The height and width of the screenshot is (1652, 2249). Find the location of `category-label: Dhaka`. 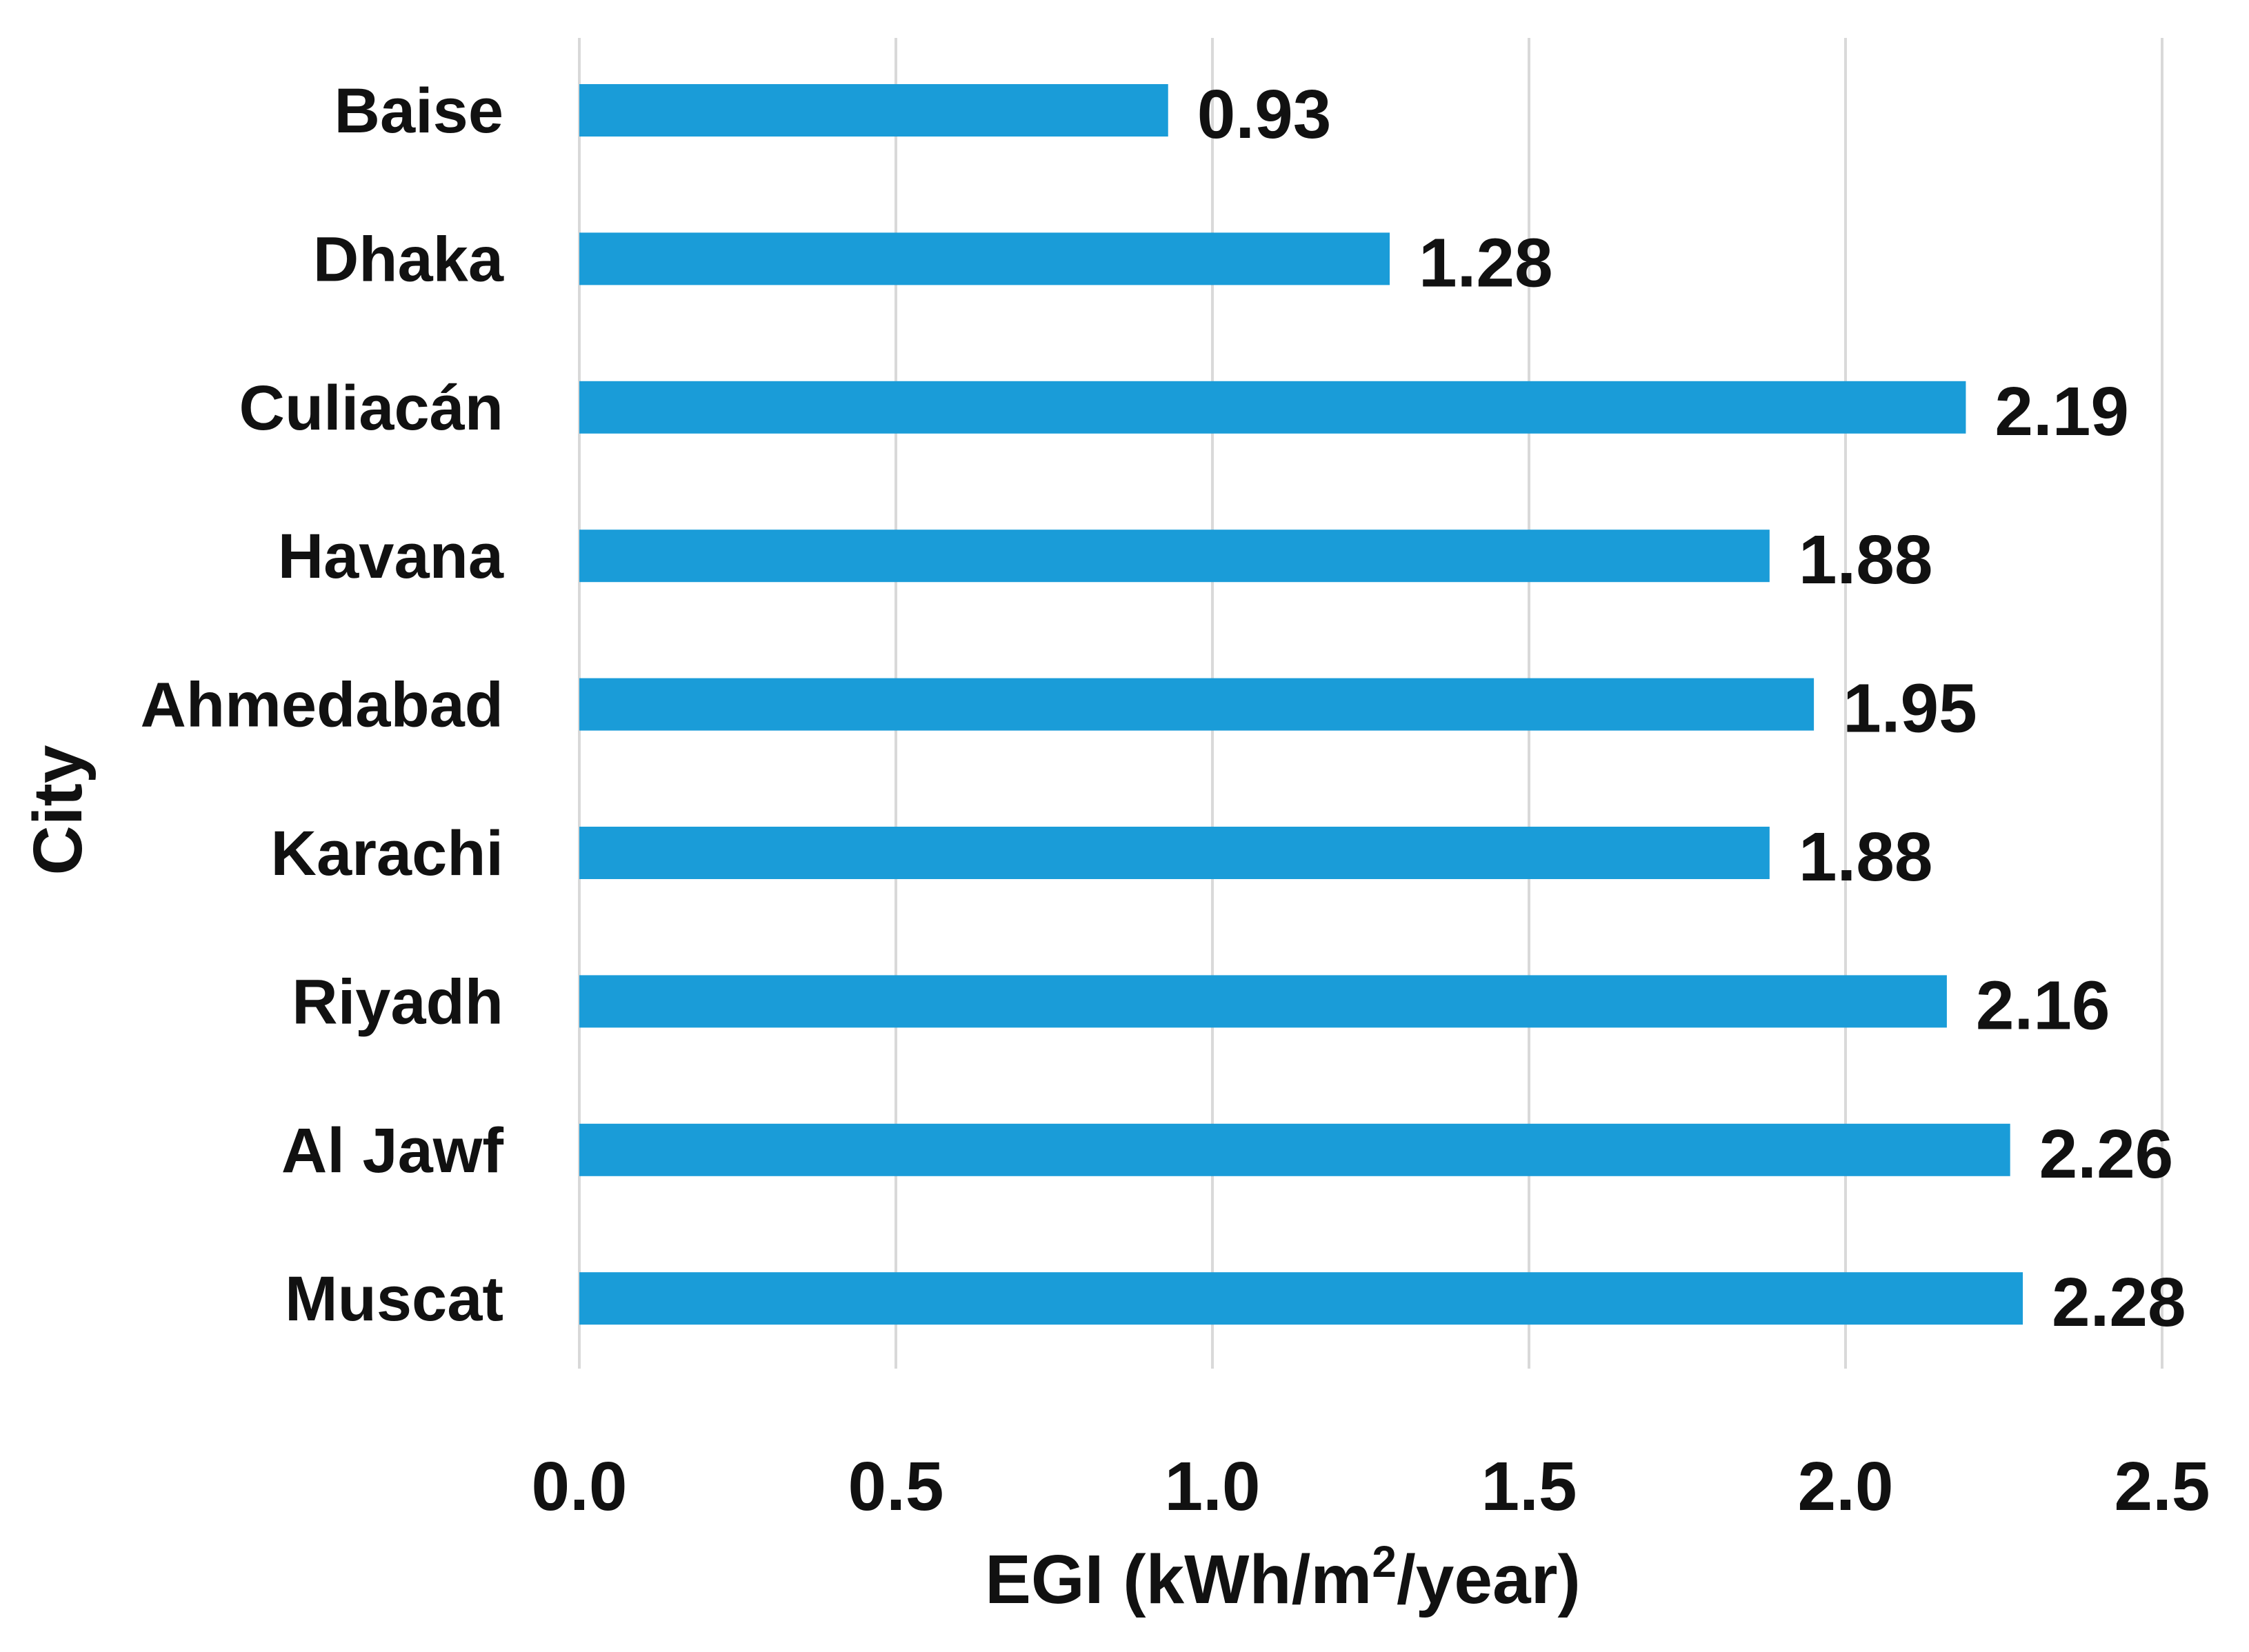

category-label: Dhaka is located at coordinates (408, 259).